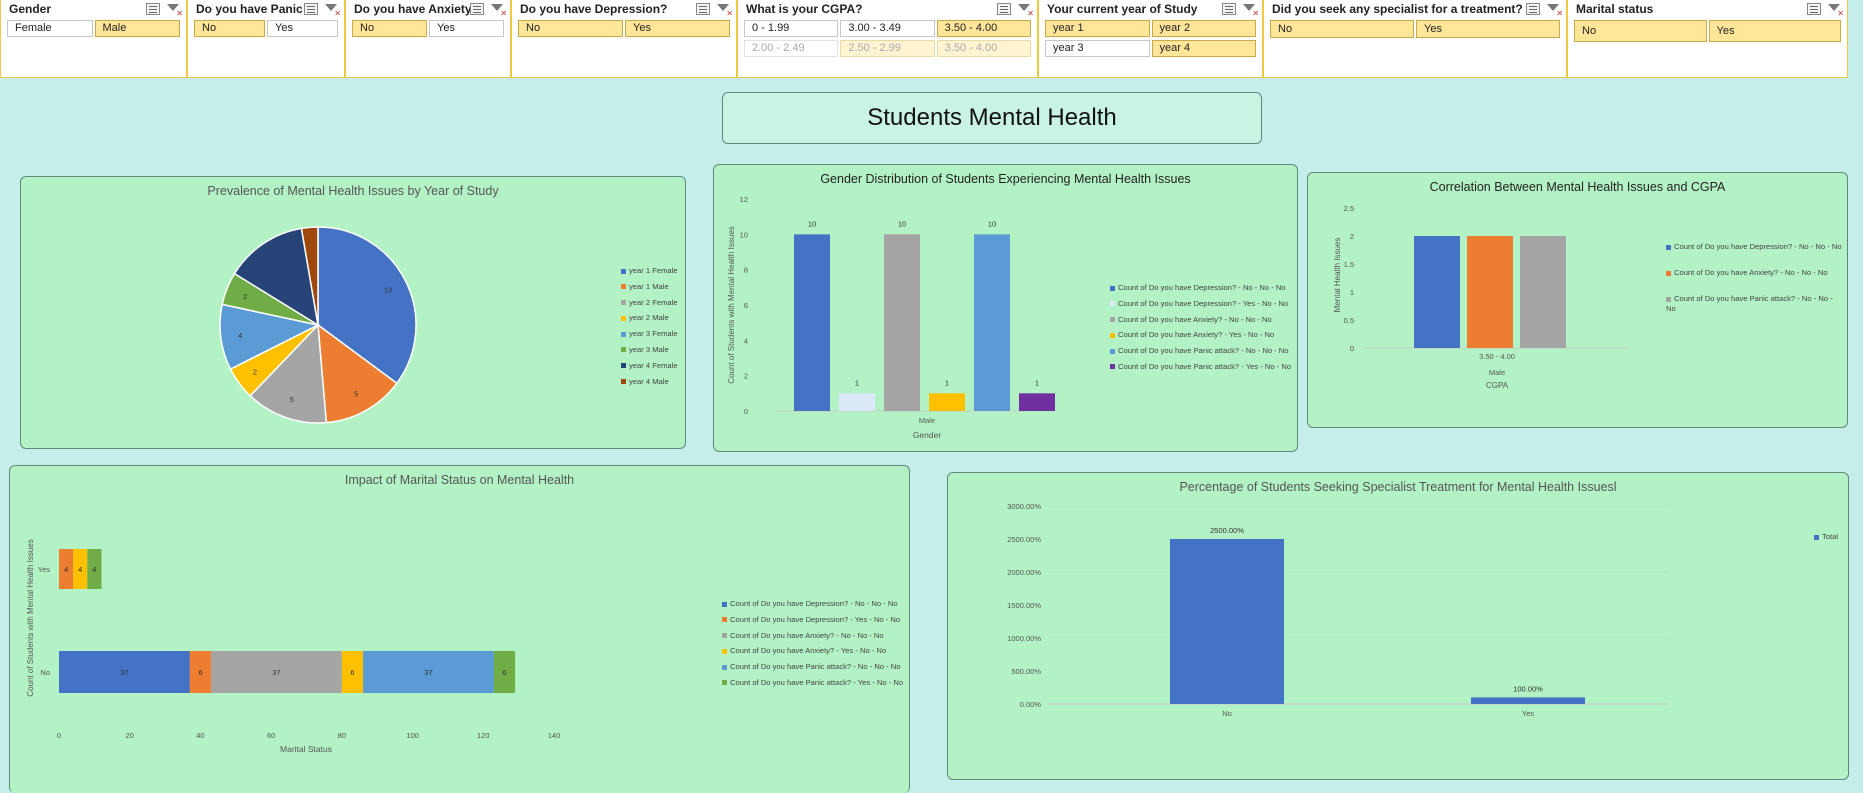 This screenshot has width=1863, height=793. Describe the element at coordinates (1352, 292) in the screenshot. I see `y-tick-label: 1` at that location.